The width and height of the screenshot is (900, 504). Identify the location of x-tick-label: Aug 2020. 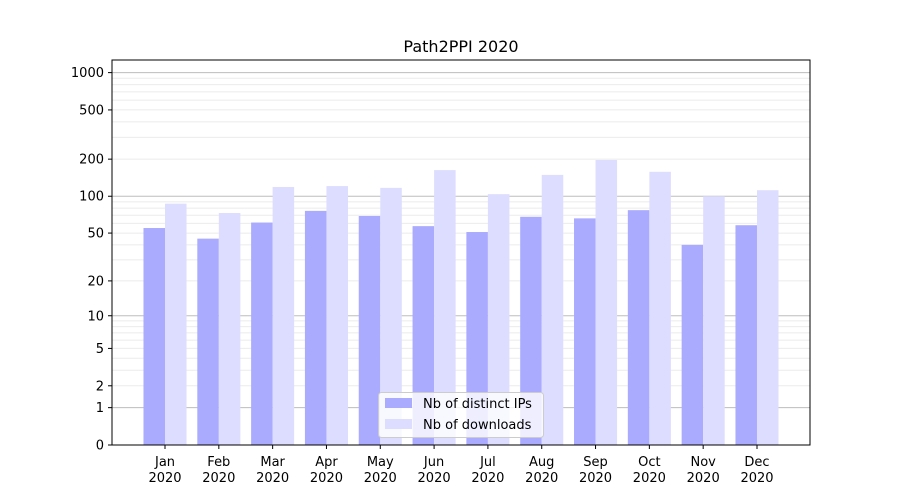
(541, 470).